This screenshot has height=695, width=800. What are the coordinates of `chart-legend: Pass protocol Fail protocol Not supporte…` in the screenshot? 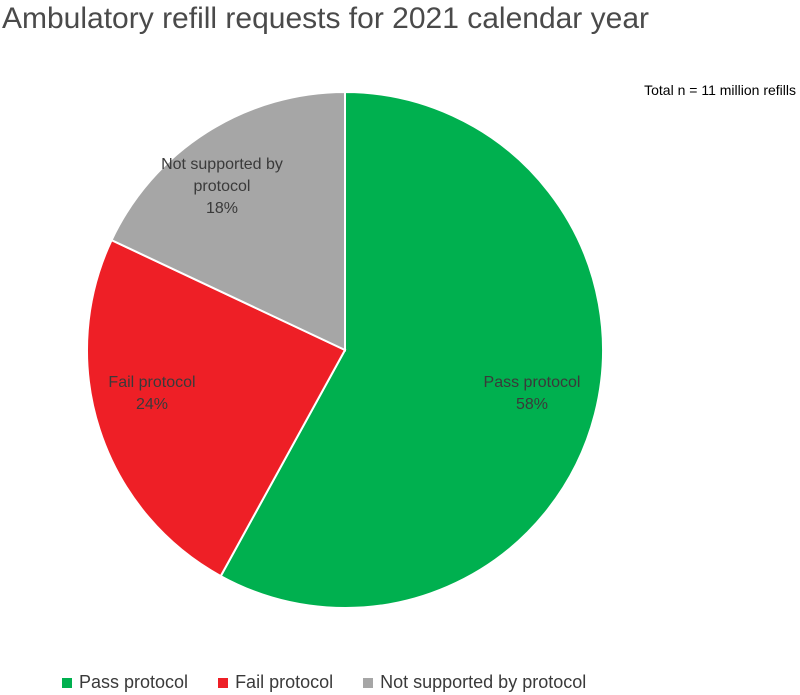 It's located at (324, 682).